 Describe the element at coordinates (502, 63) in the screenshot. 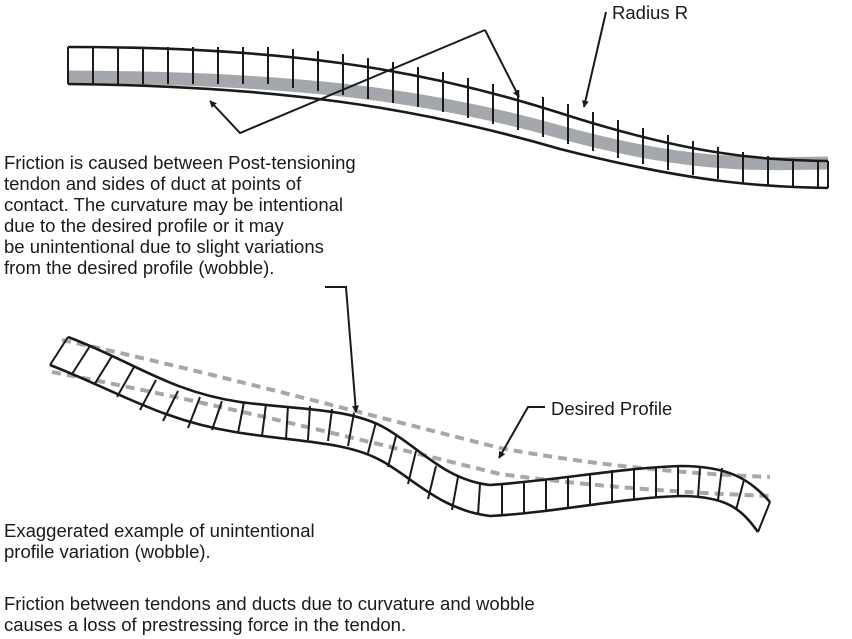

I see `contact-arrow-right` at that location.